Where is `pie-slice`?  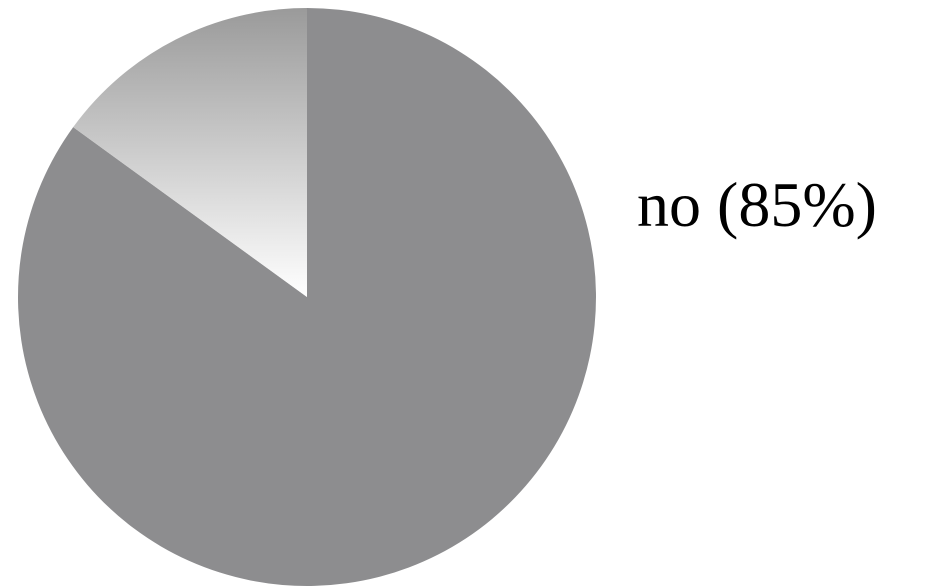 pie-slice is located at coordinates (190, 152).